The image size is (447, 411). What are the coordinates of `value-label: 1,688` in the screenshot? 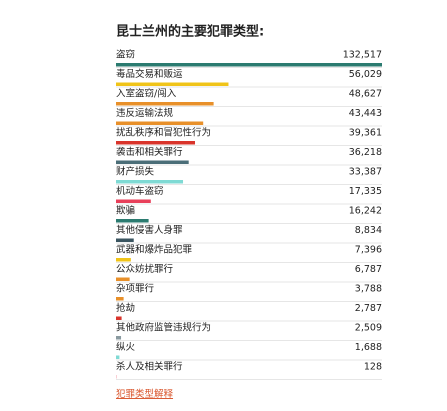 It's located at (368, 347).